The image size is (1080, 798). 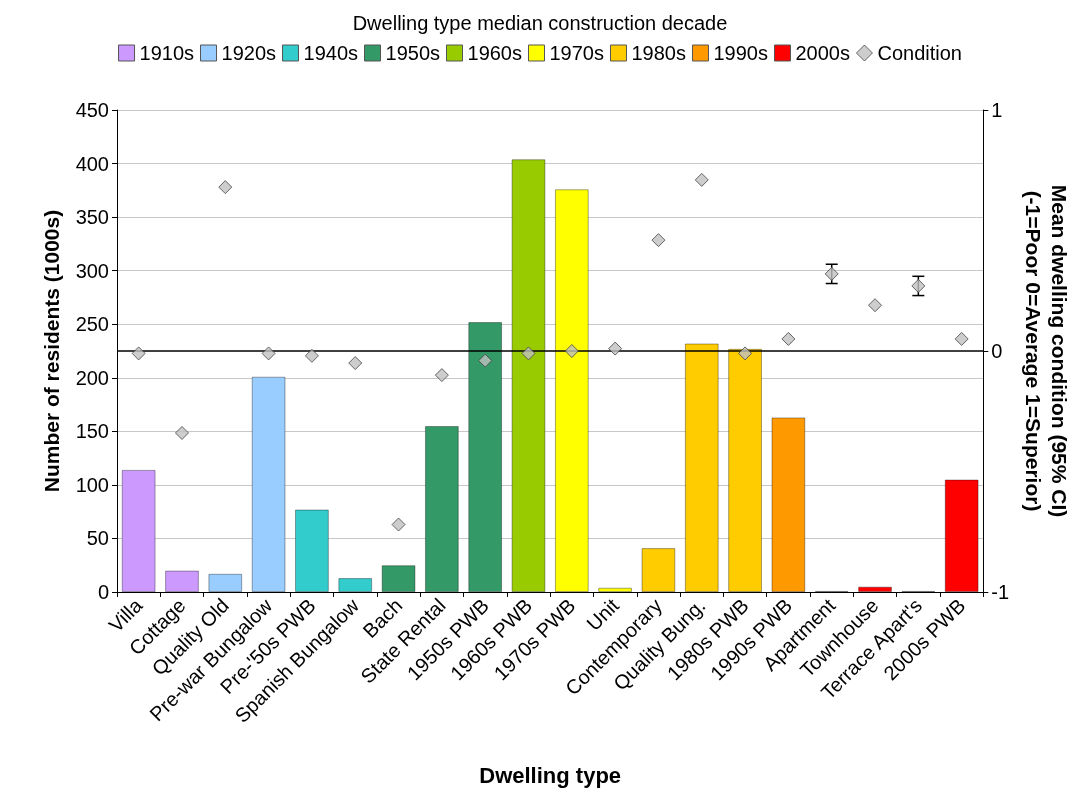 I want to click on y2-tick-label: -1, so click(x=1000, y=592).